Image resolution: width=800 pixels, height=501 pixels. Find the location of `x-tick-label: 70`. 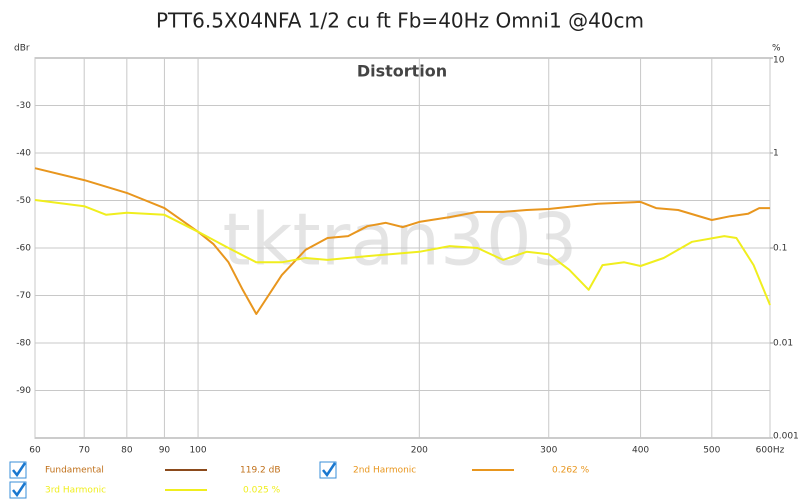

x-tick-label: 70 is located at coordinates (84, 451).